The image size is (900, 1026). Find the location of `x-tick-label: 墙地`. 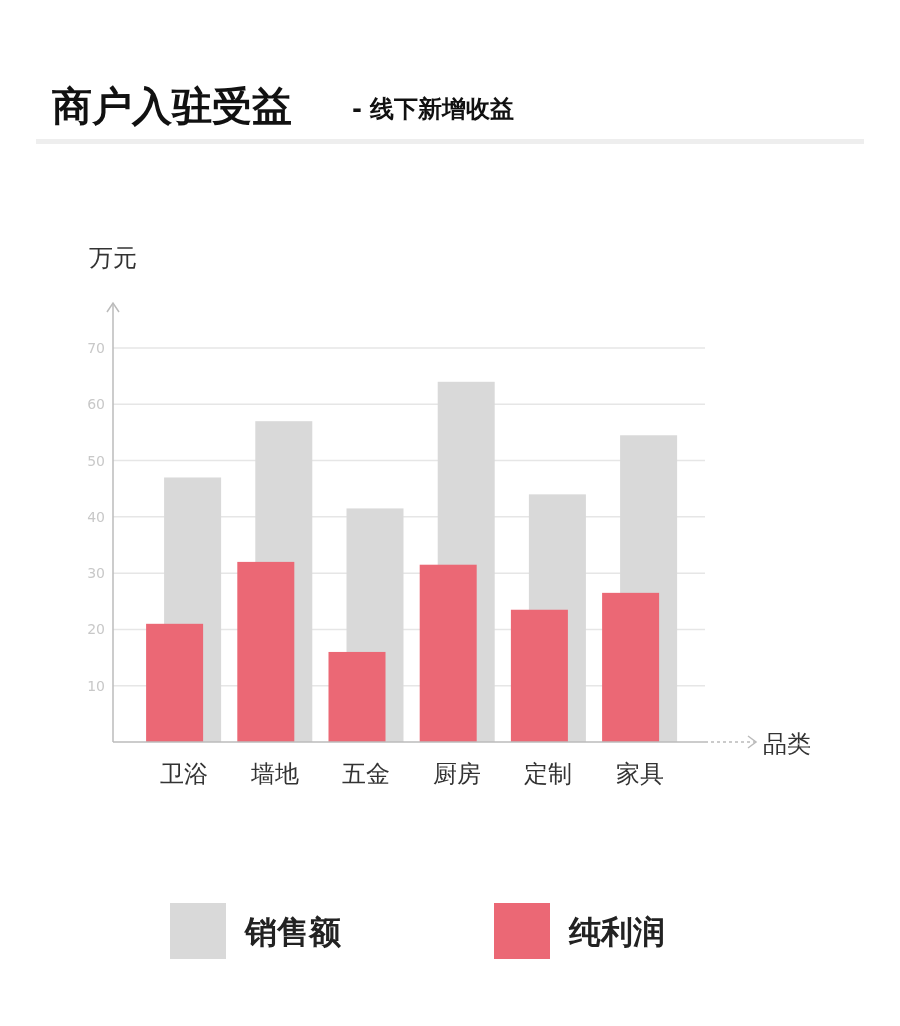

x-tick-label: 墙地 is located at coordinates (274, 774).